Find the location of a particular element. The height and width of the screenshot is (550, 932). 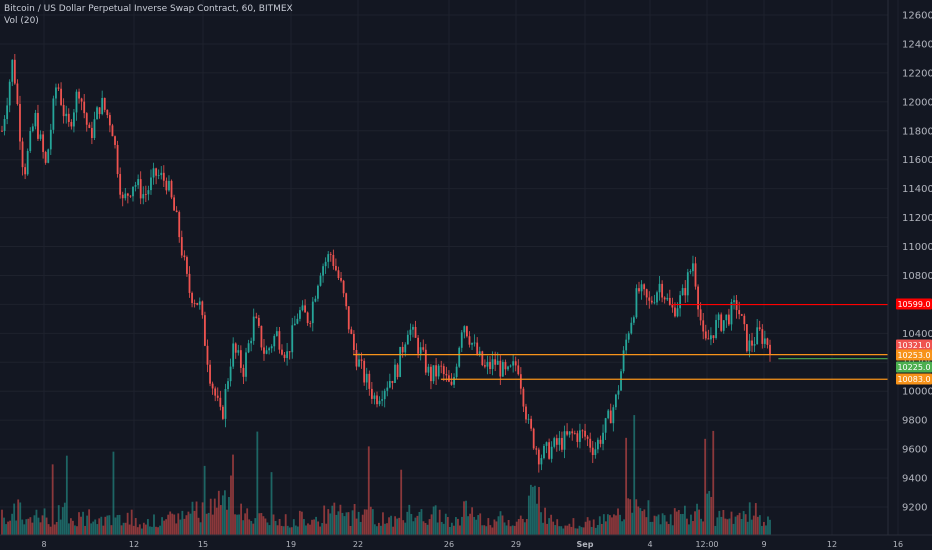

level-lines is located at coordinates (620, 341).